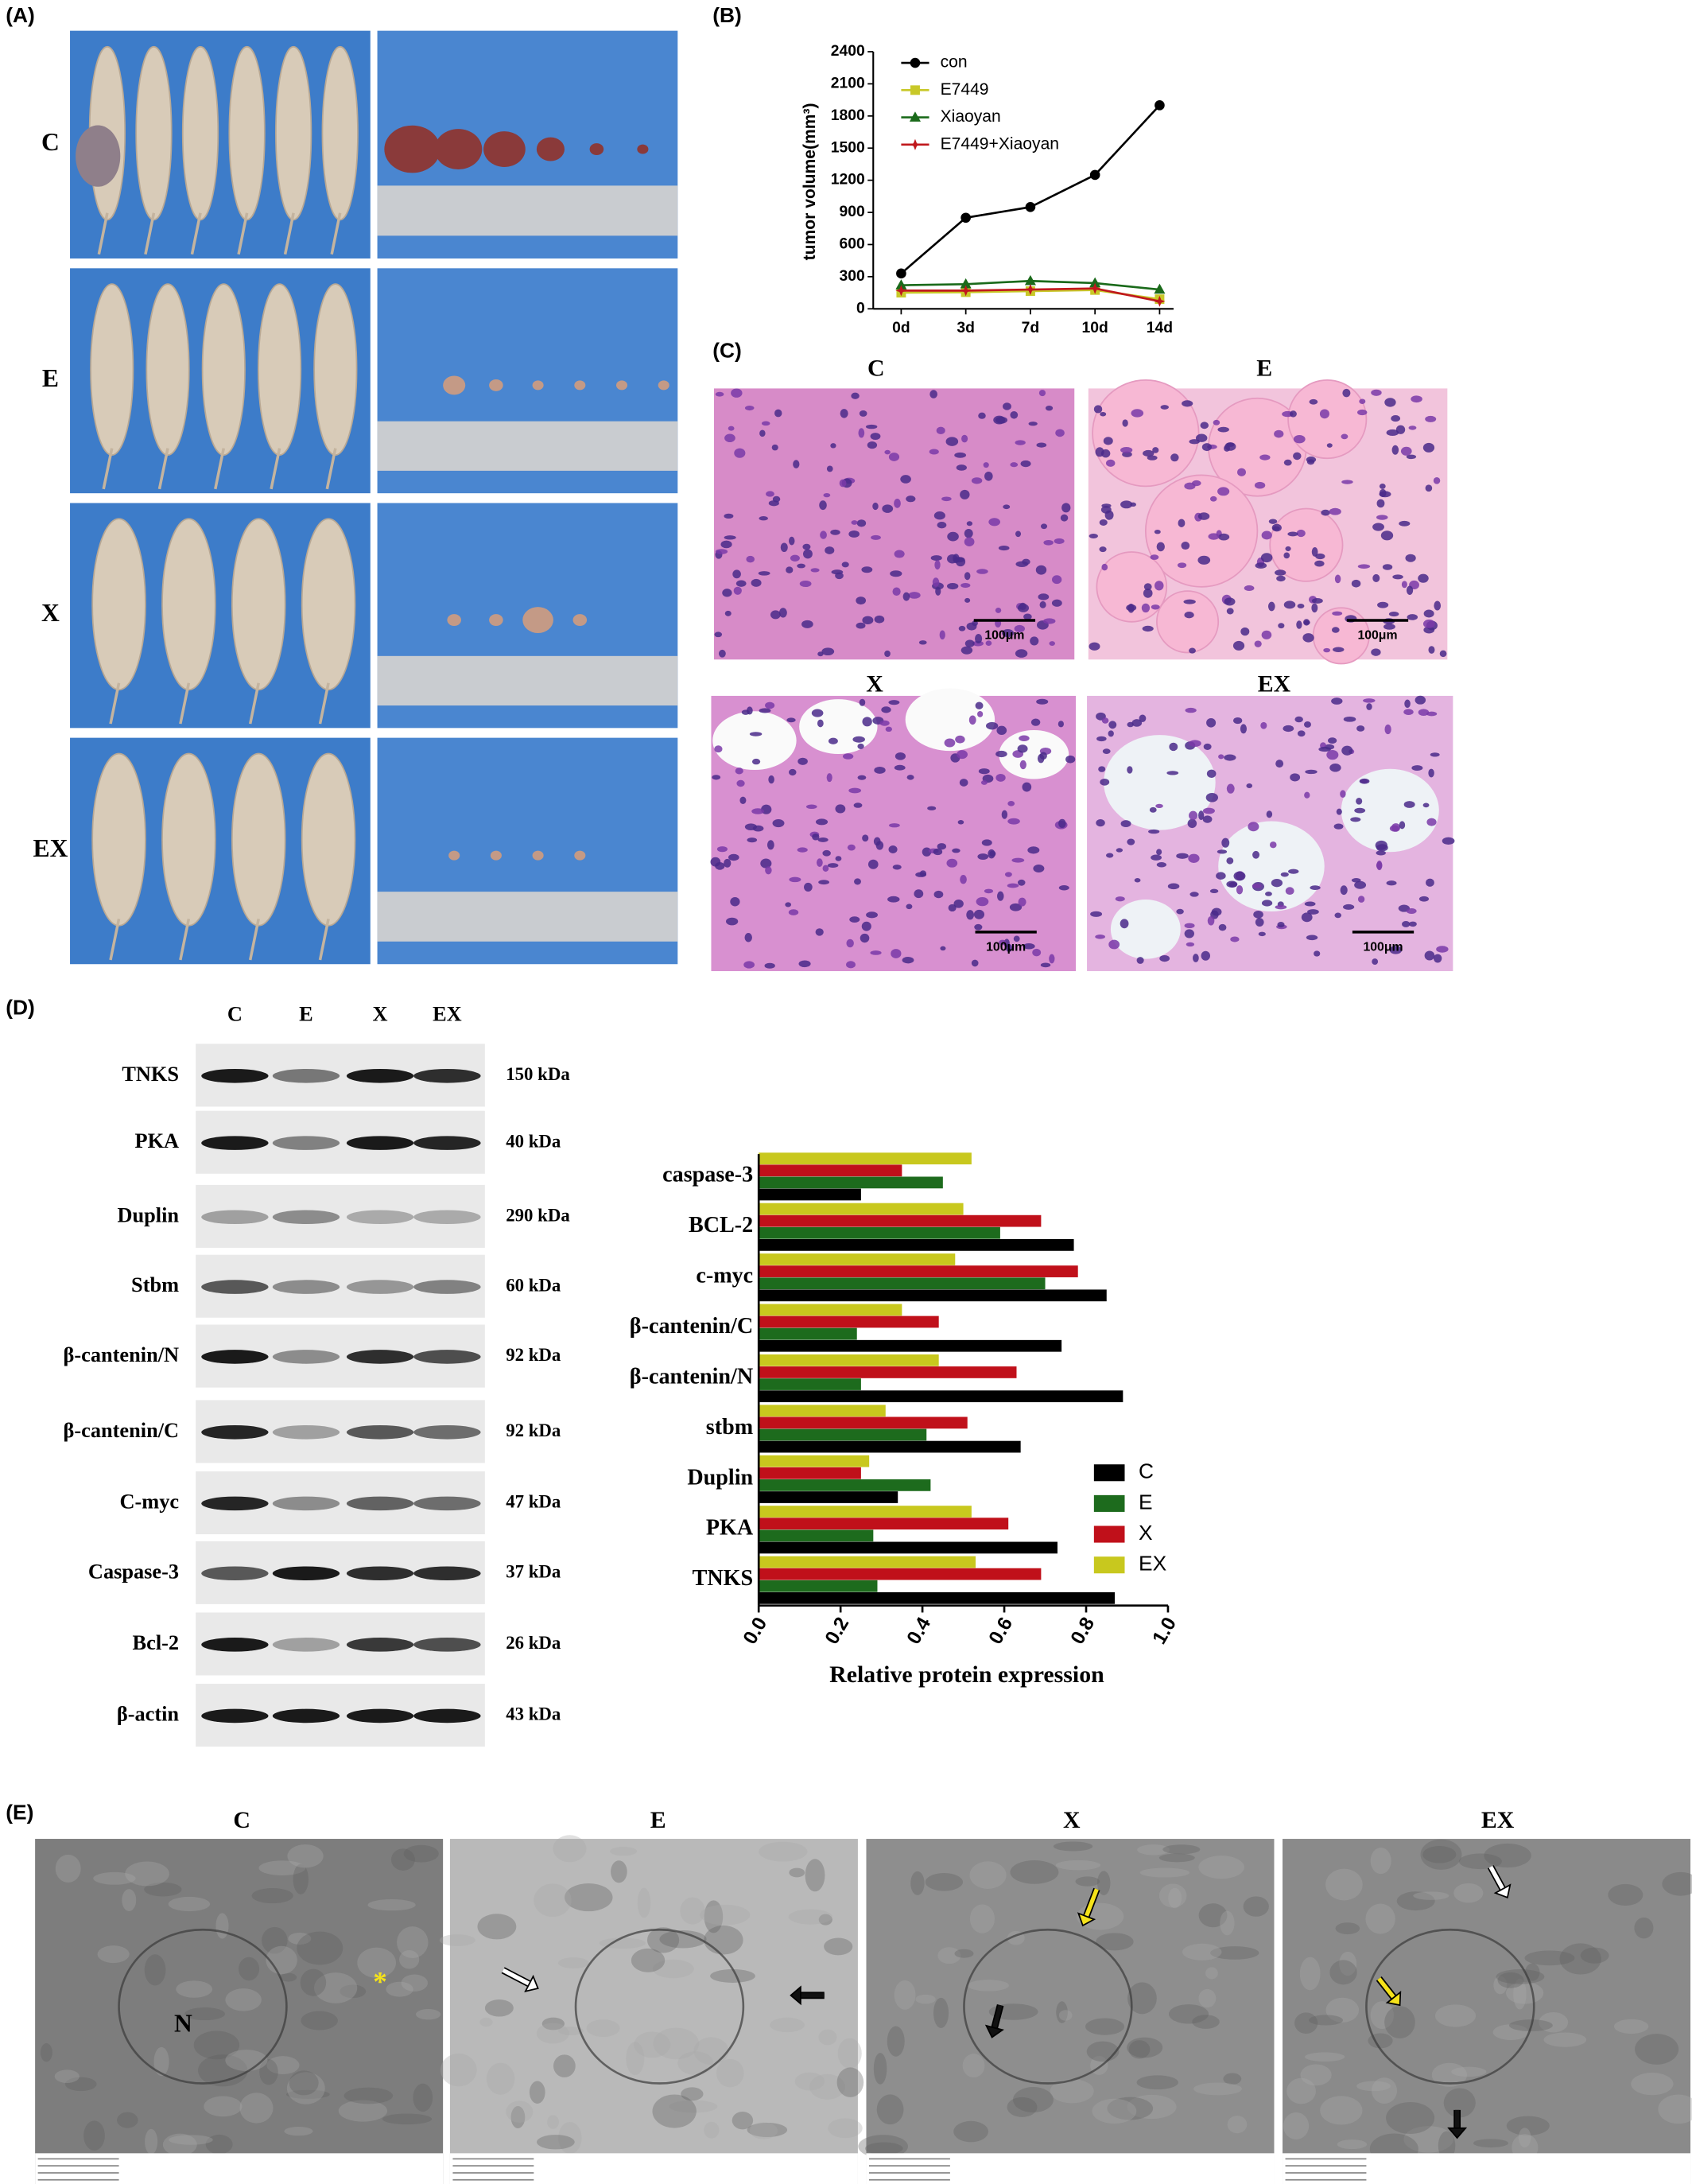  Describe the element at coordinates (1083, 1631) in the screenshot. I see `x-tick-label: 0.8` at that location.